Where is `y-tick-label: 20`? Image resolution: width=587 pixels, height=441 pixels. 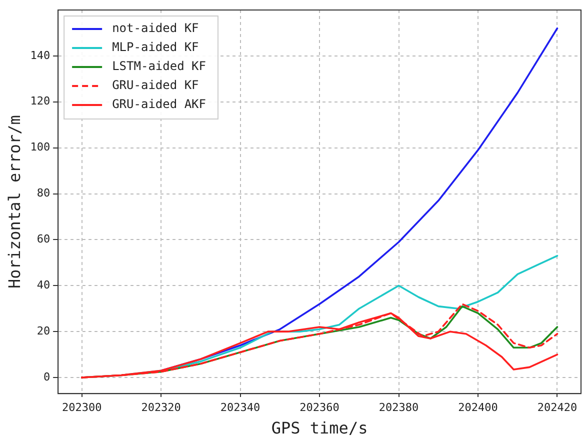 y-tick-label: 20 is located at coordinates (43, 331).